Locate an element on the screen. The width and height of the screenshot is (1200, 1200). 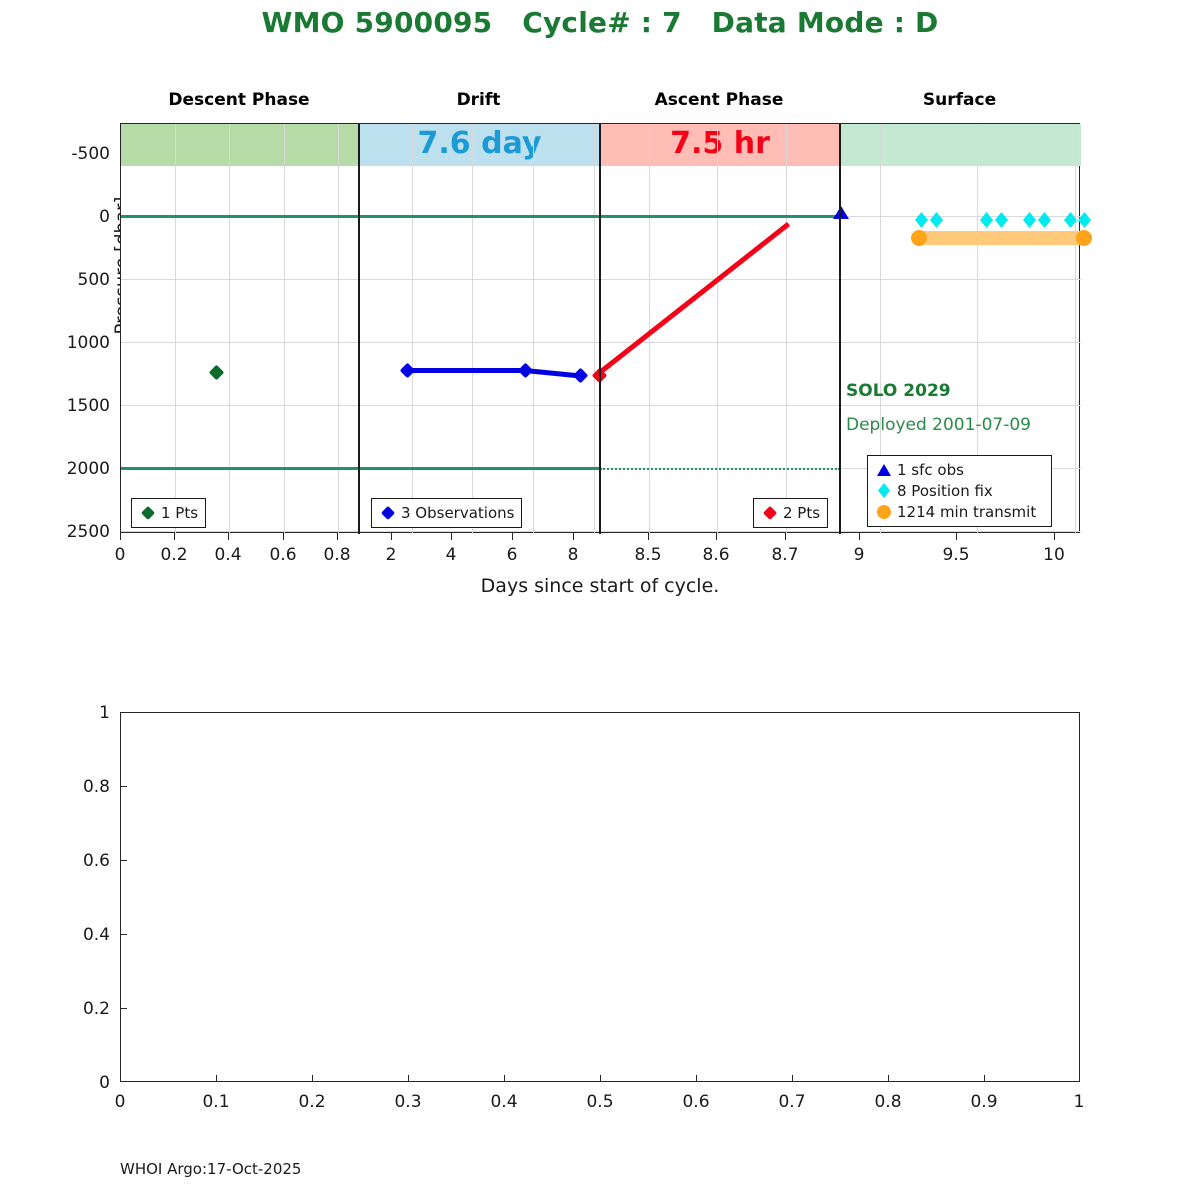
legend-ascent: 2 Pts is located at coordinates (791, 513).